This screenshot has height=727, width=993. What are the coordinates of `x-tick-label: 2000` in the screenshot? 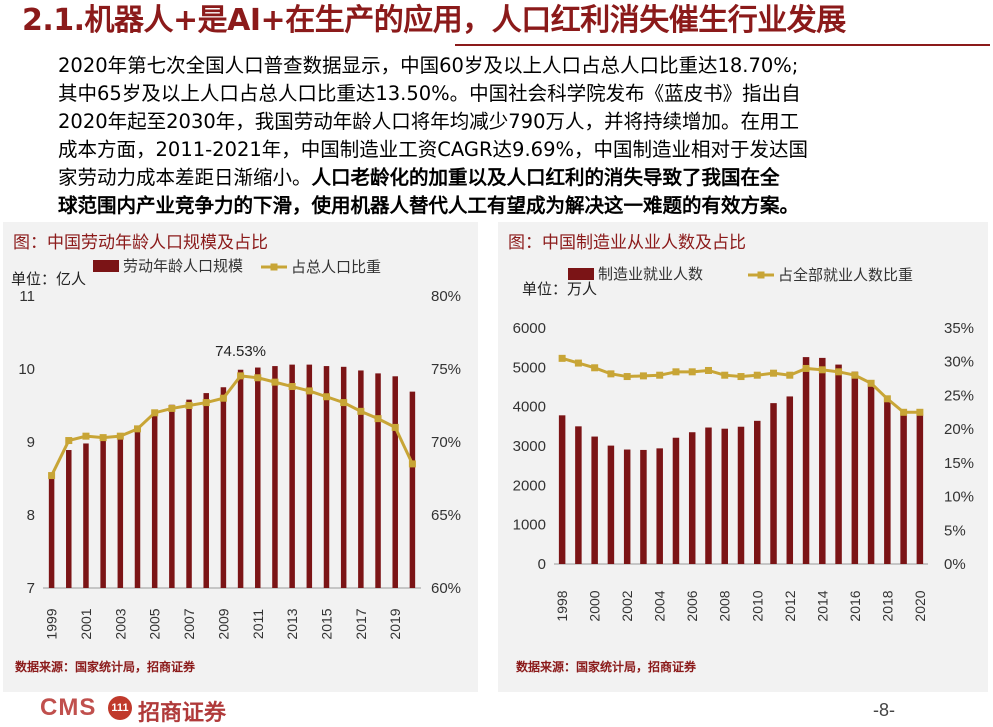 It's located at (595, 605).